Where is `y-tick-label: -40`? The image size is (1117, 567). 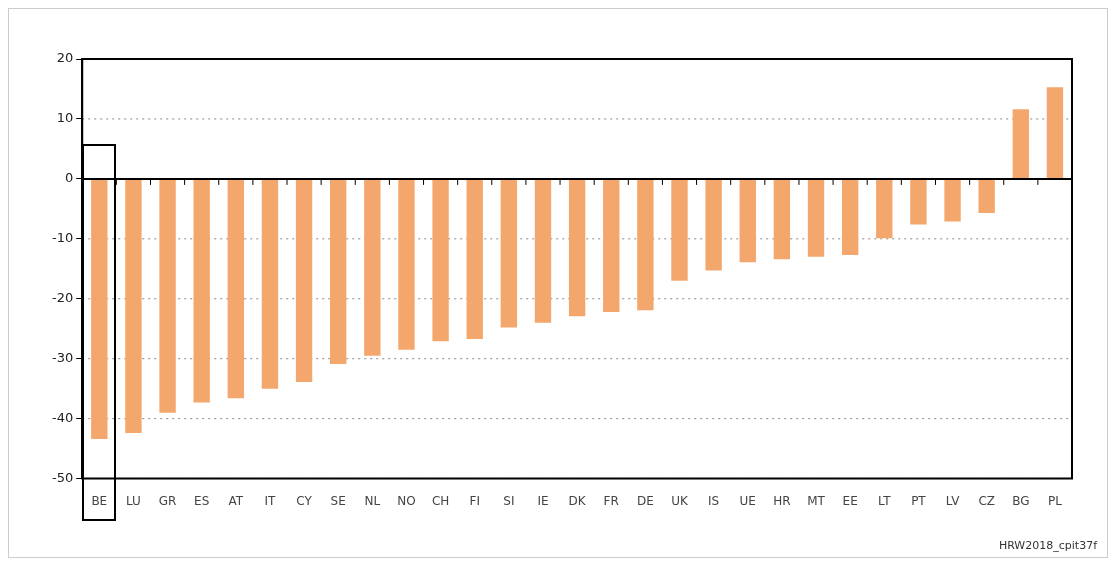 y-tick-label: -40 is located at coordinates (63, 418).